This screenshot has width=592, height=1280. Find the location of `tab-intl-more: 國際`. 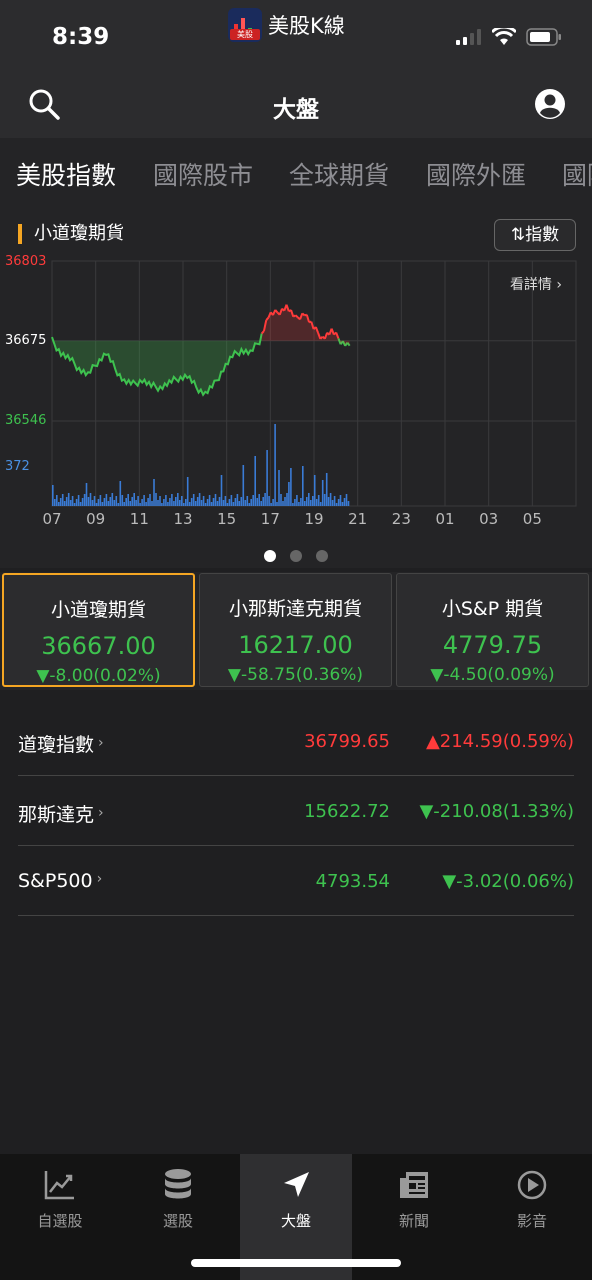

tab-intl-more: 國際 is located at coordinates (577, 175).